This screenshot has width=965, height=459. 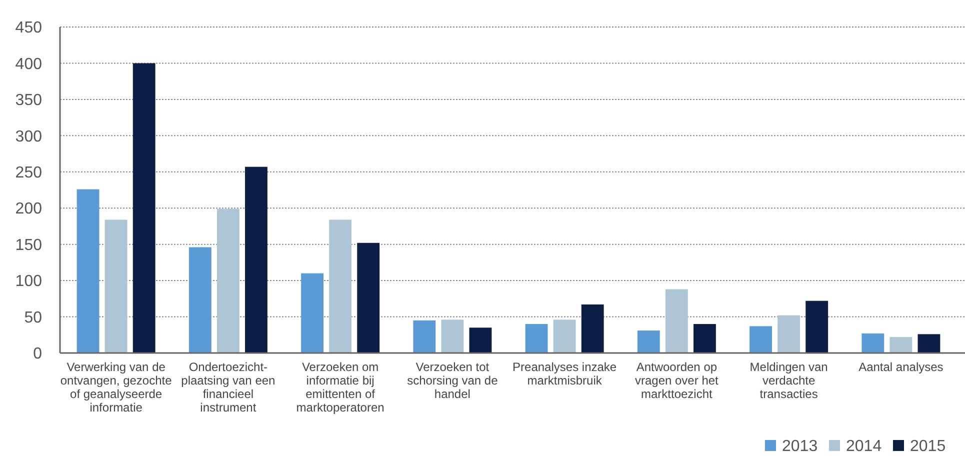 What do you see at coordinates (28, 173) in the screenshot?
I see `y-tick-label: 250` at bounding box center [28, 173].